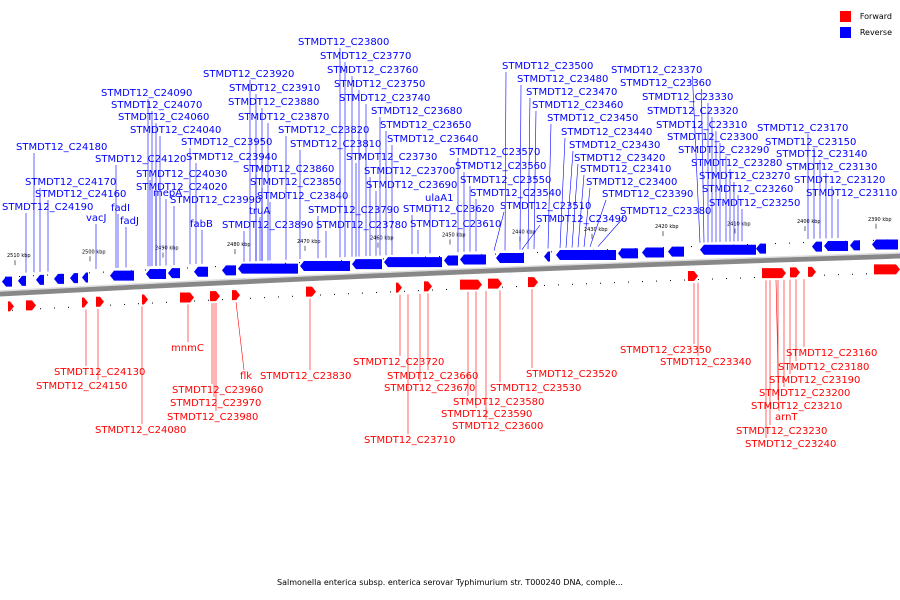  I want to click on reverse-gene-label: STMDT12_C23320, so click(692, 111).